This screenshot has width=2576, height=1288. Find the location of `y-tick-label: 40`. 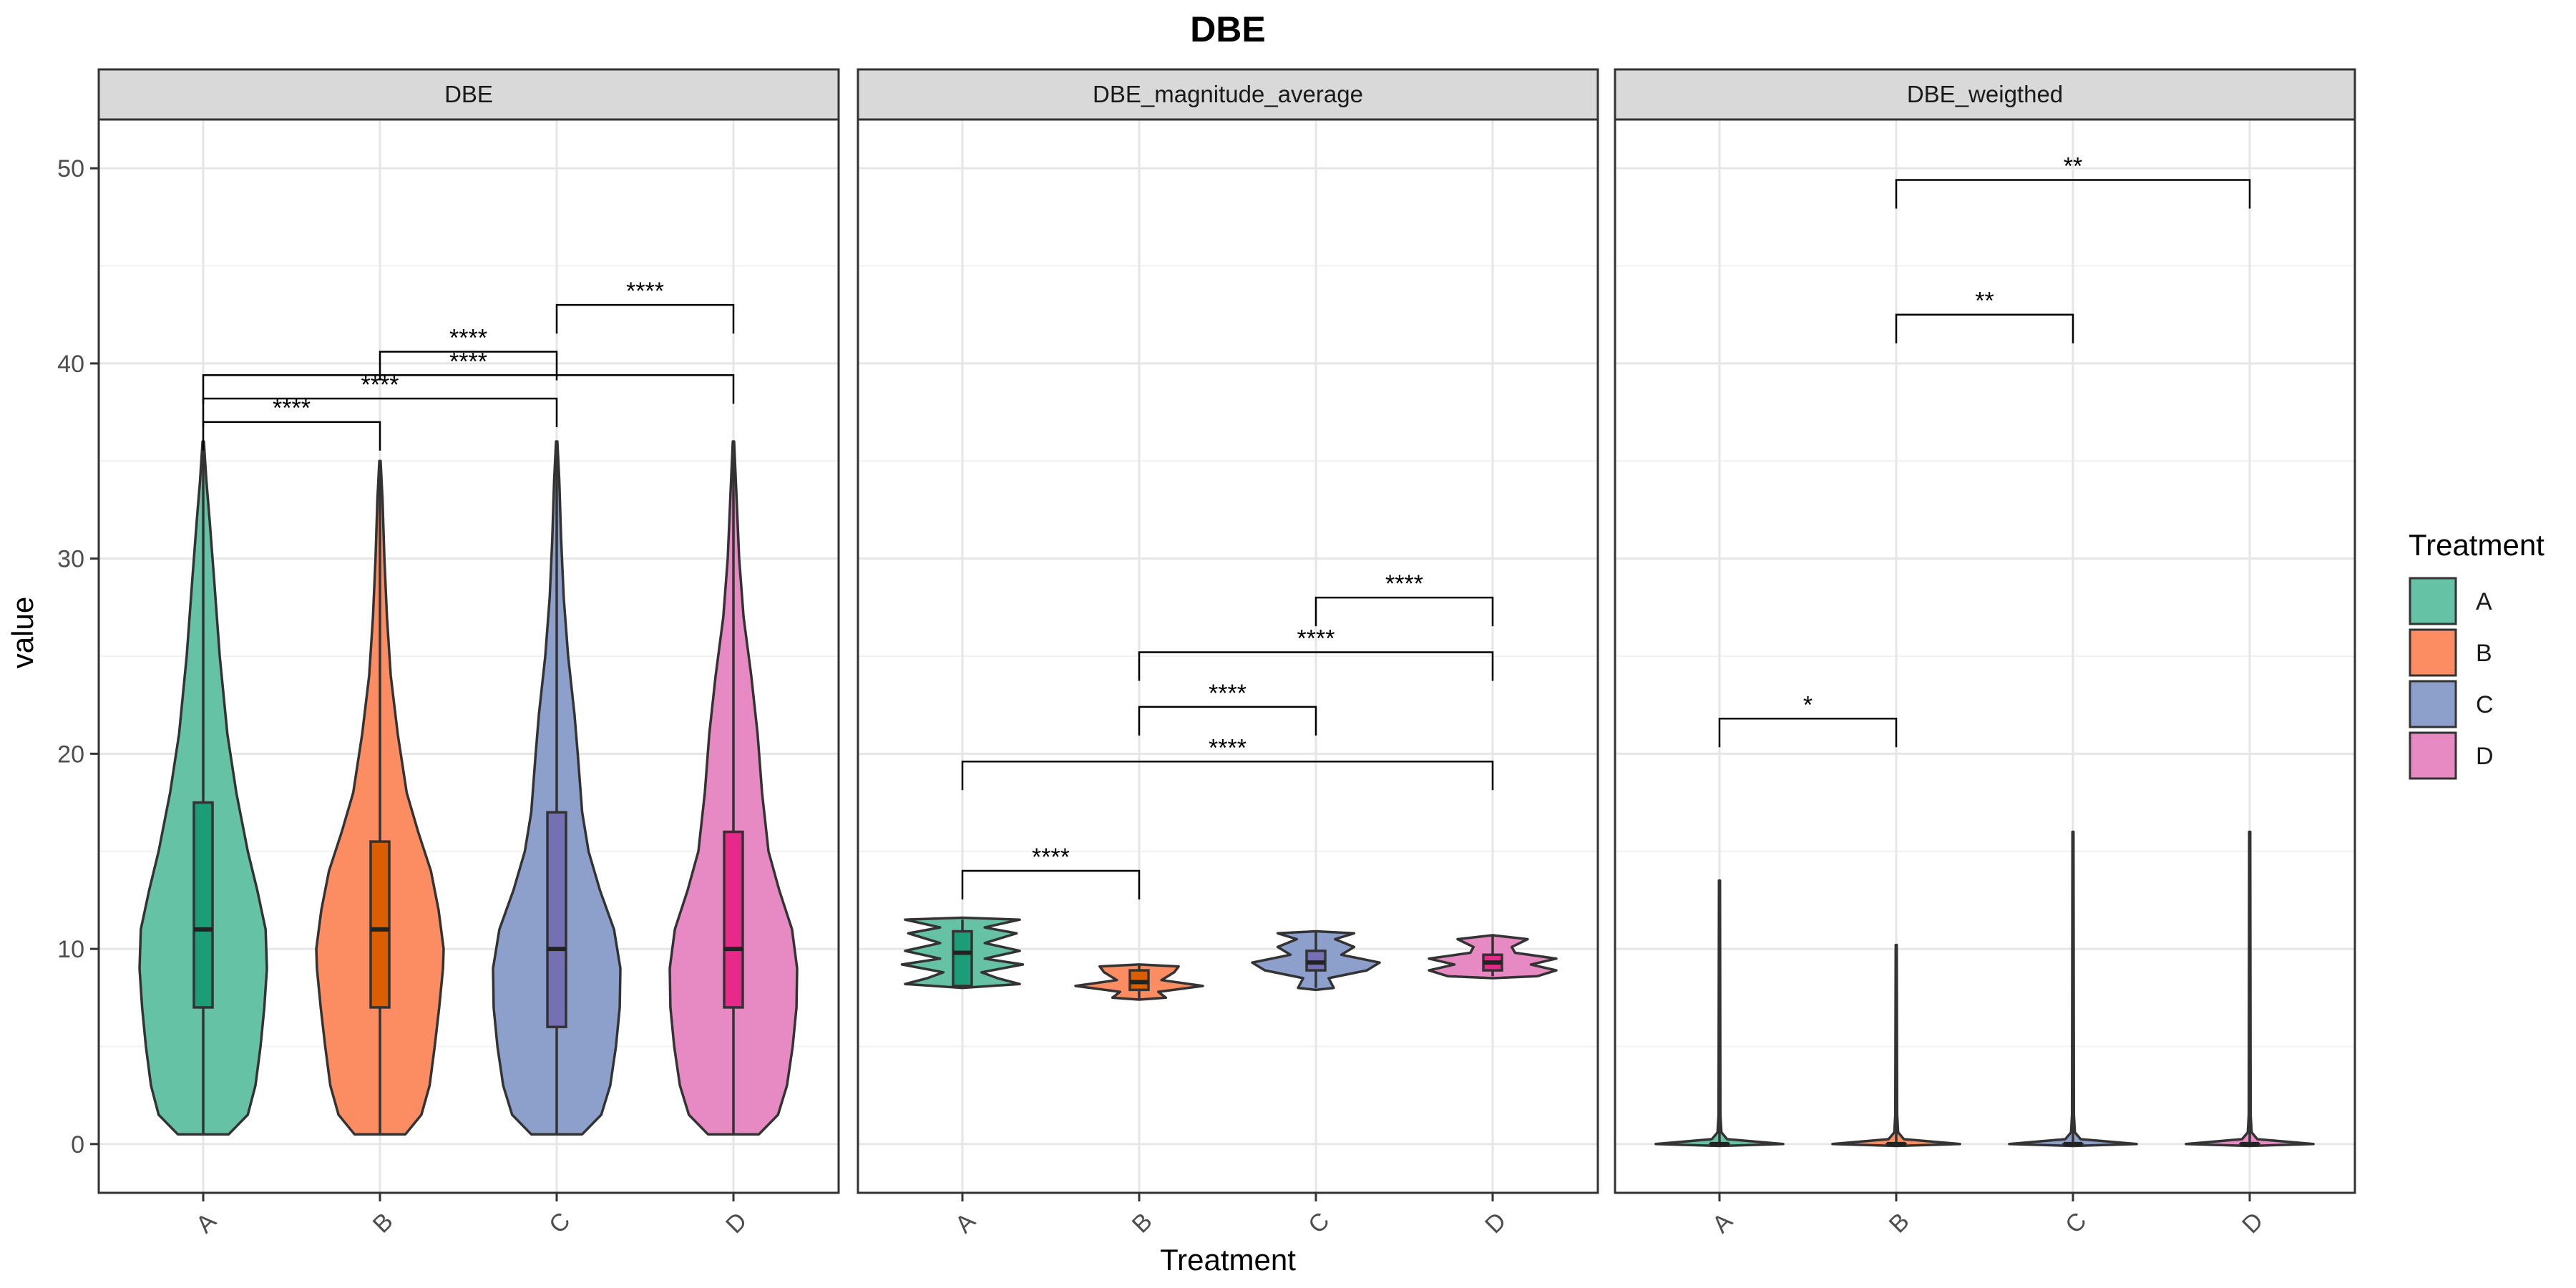

y-tick-label: 40 is located at coordinates (70, 364).